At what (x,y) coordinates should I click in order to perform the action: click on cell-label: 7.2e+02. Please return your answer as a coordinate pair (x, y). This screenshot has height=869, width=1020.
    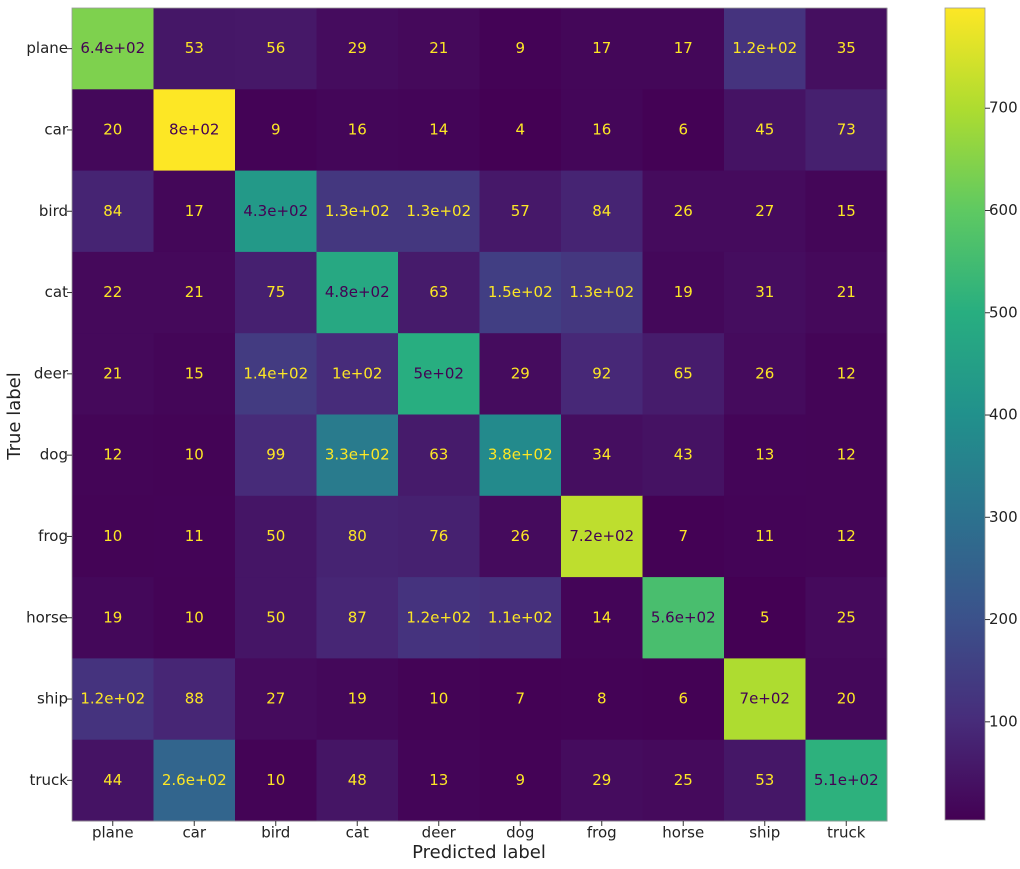
    Looking at the image, I should click on (601, 536).